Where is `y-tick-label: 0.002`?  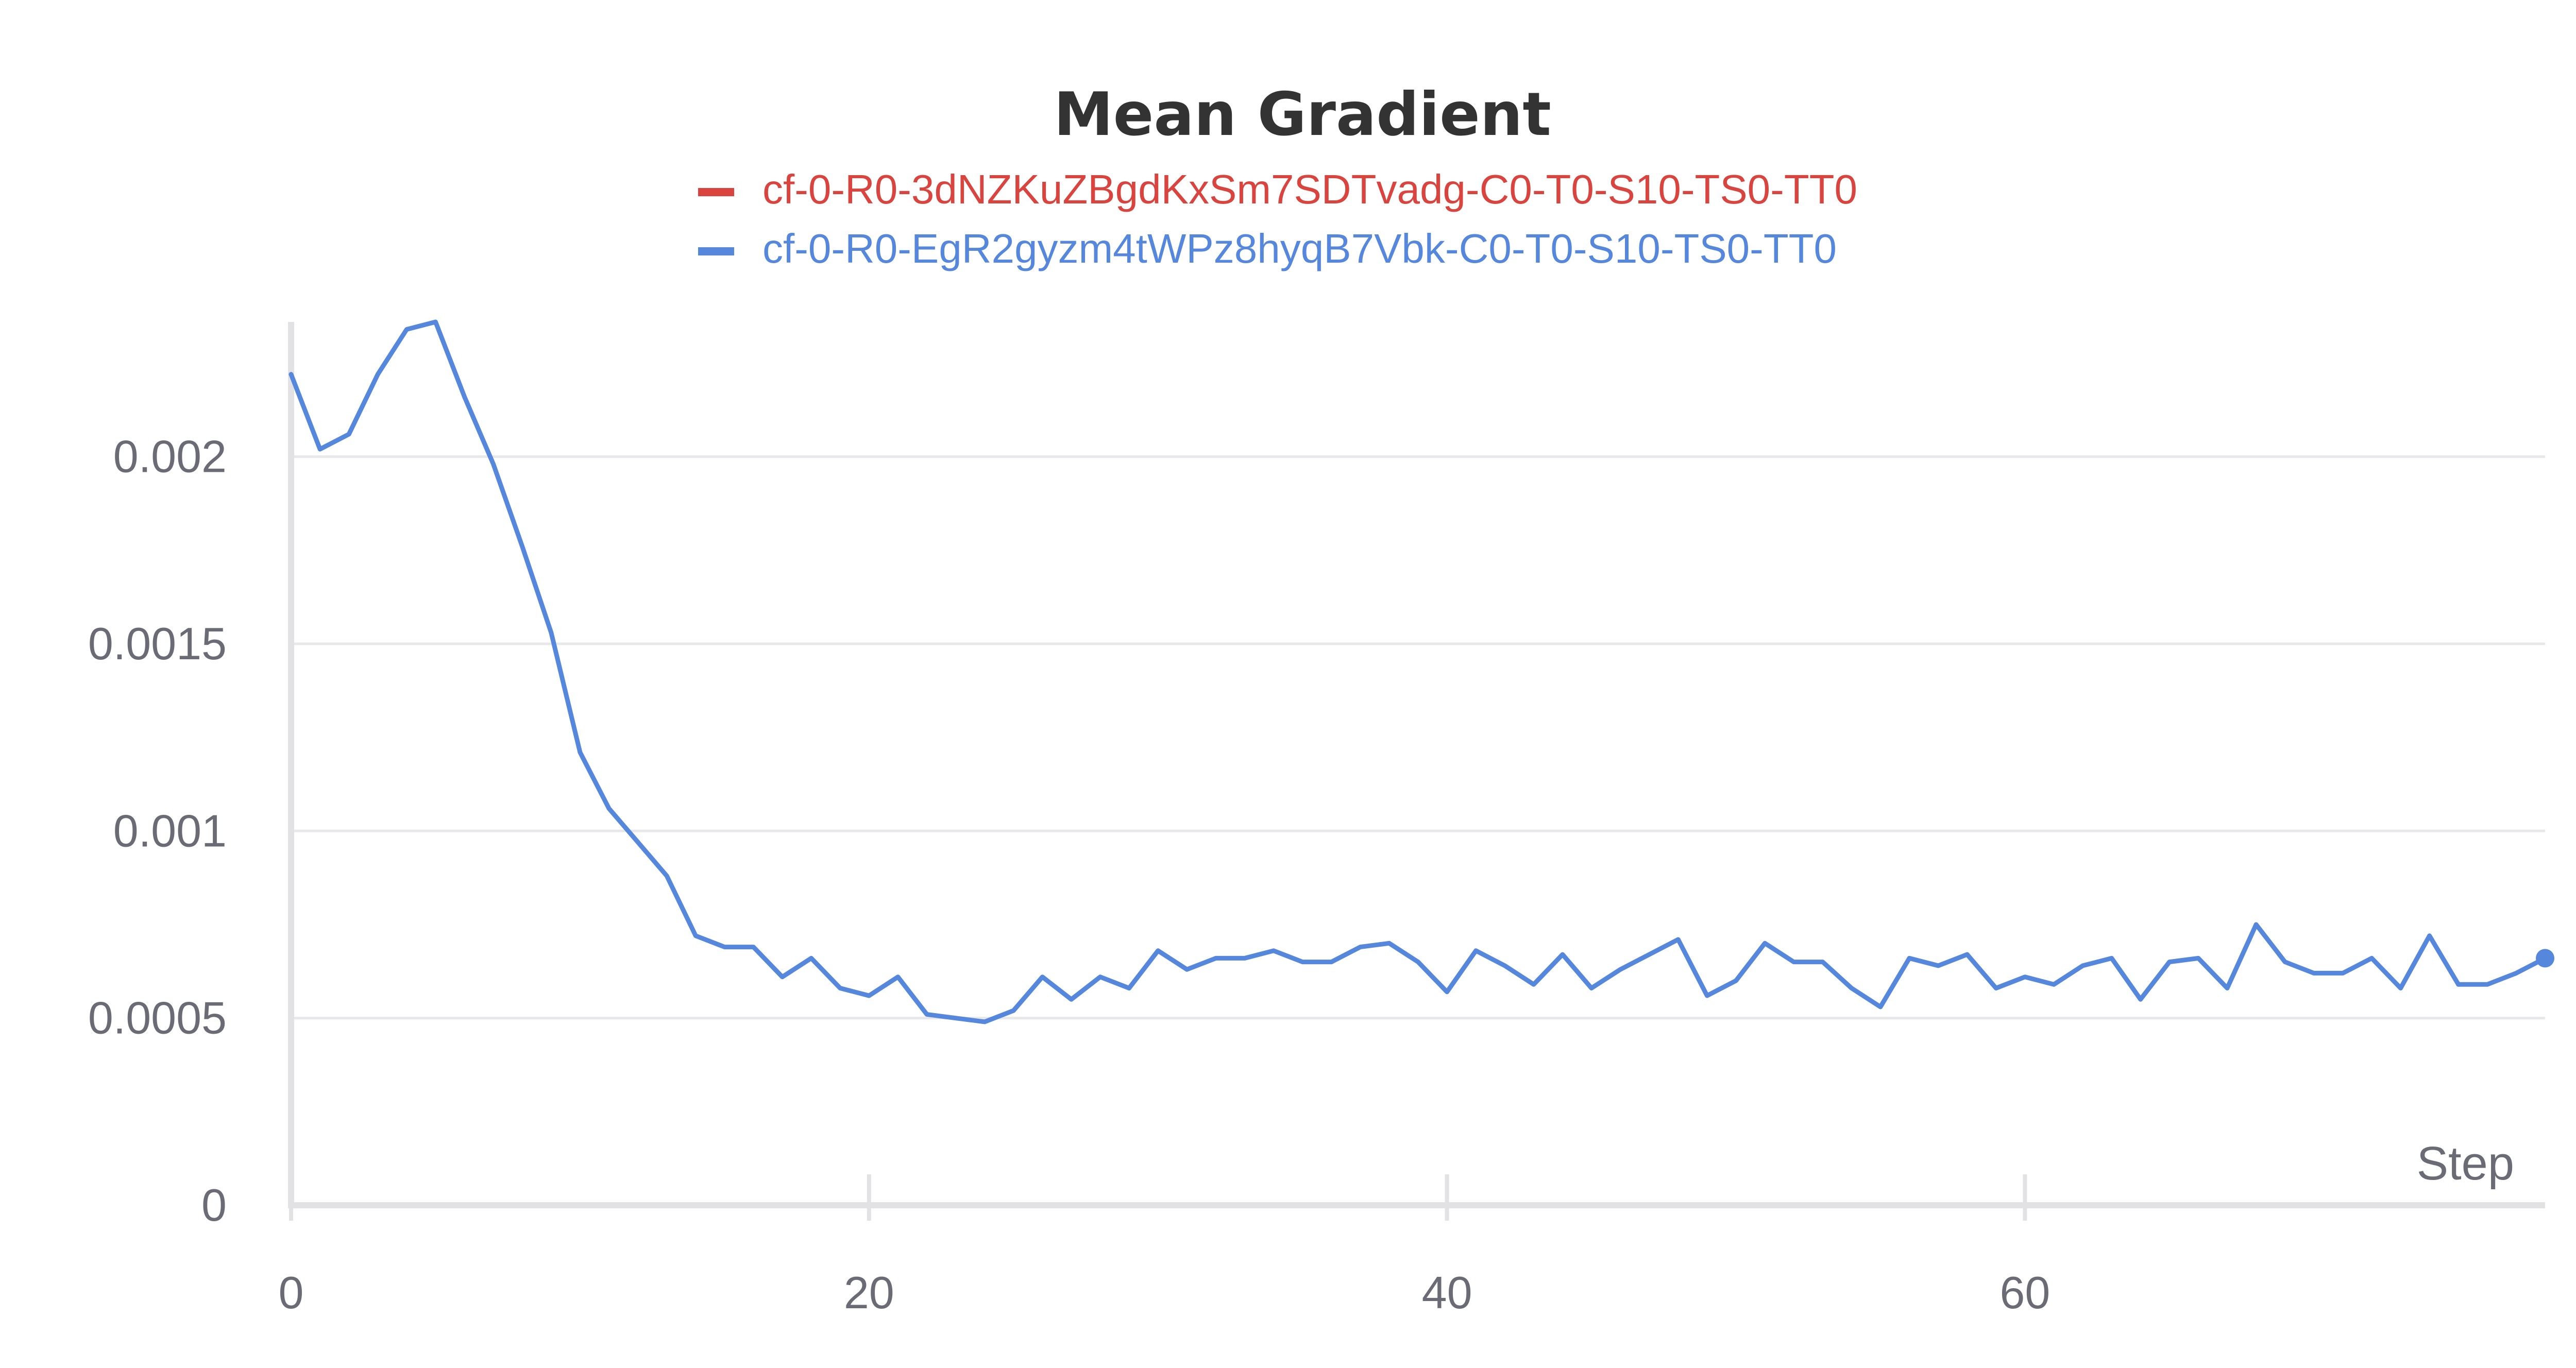 y-tick-label: 0.002 is located at coordinates (170, 456).